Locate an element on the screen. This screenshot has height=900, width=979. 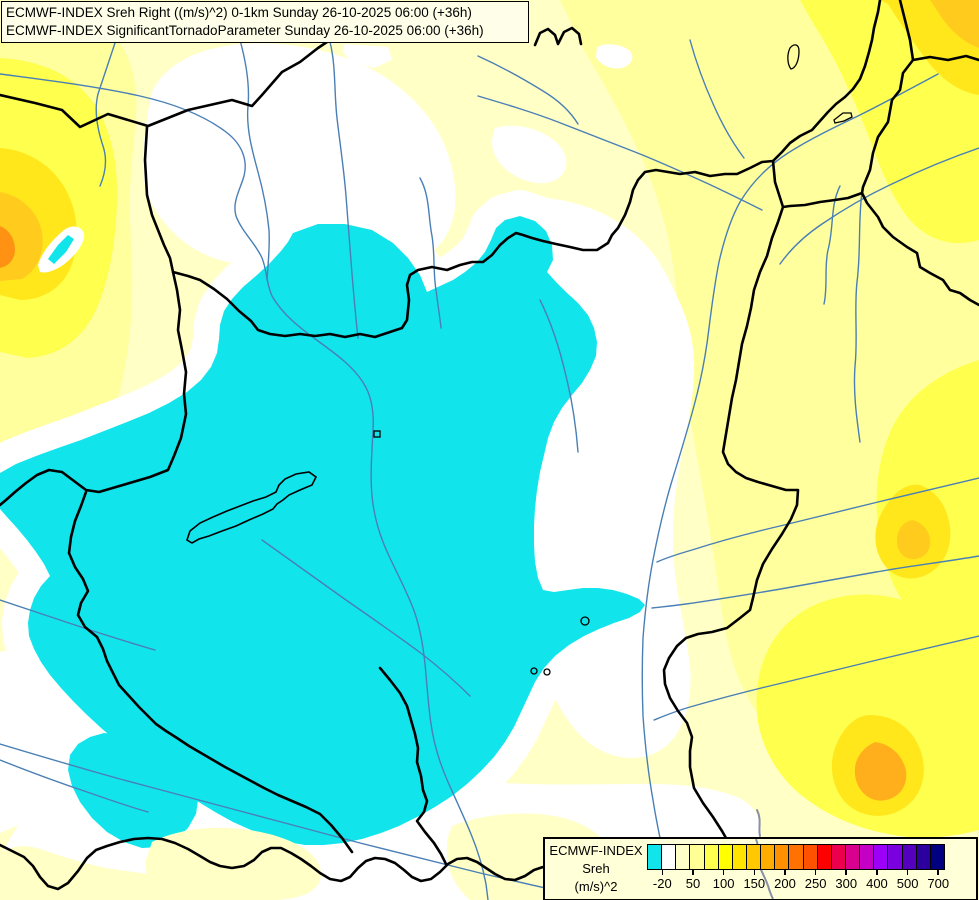
contour-band-orange is located at coordinates (880, 771).